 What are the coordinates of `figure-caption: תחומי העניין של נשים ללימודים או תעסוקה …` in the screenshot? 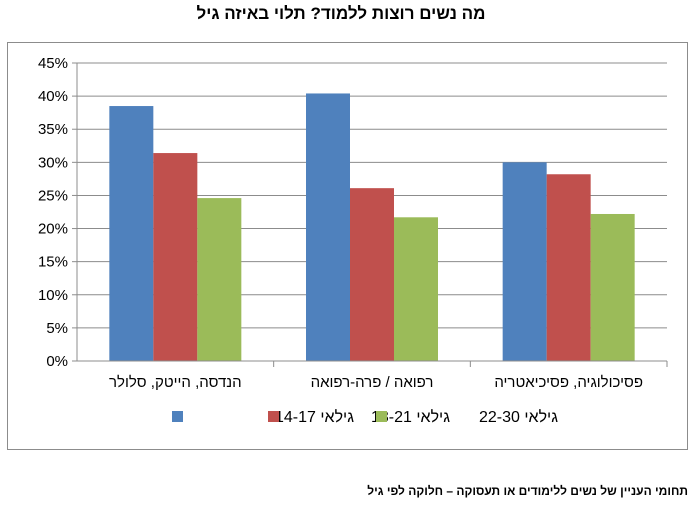 It's located at (527, 491).